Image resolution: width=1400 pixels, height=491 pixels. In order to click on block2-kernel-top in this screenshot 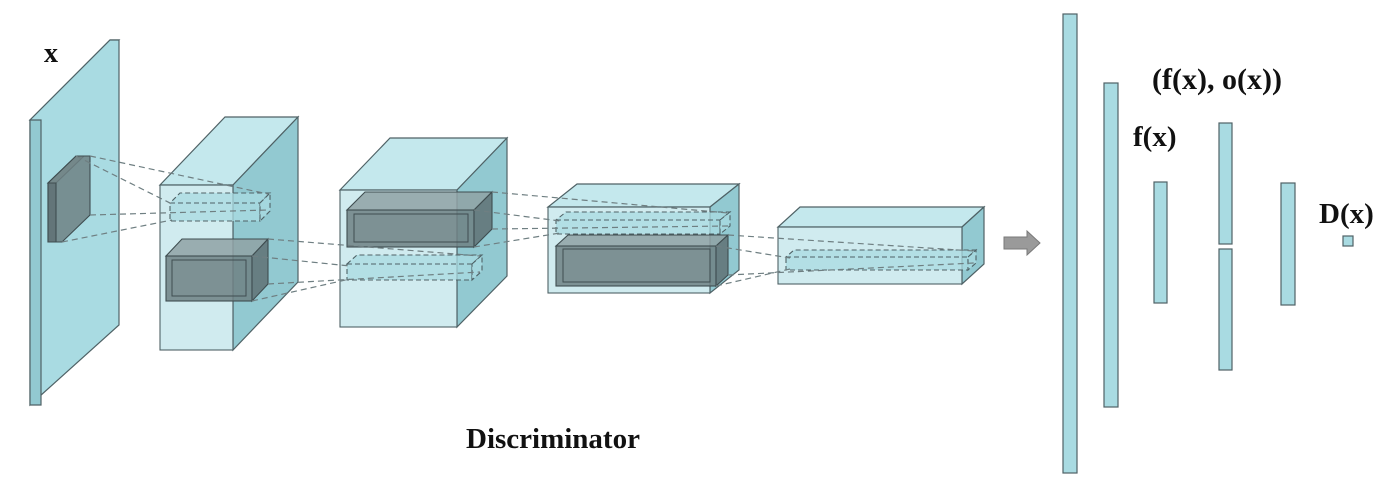, I will do `click(419, 201)`.